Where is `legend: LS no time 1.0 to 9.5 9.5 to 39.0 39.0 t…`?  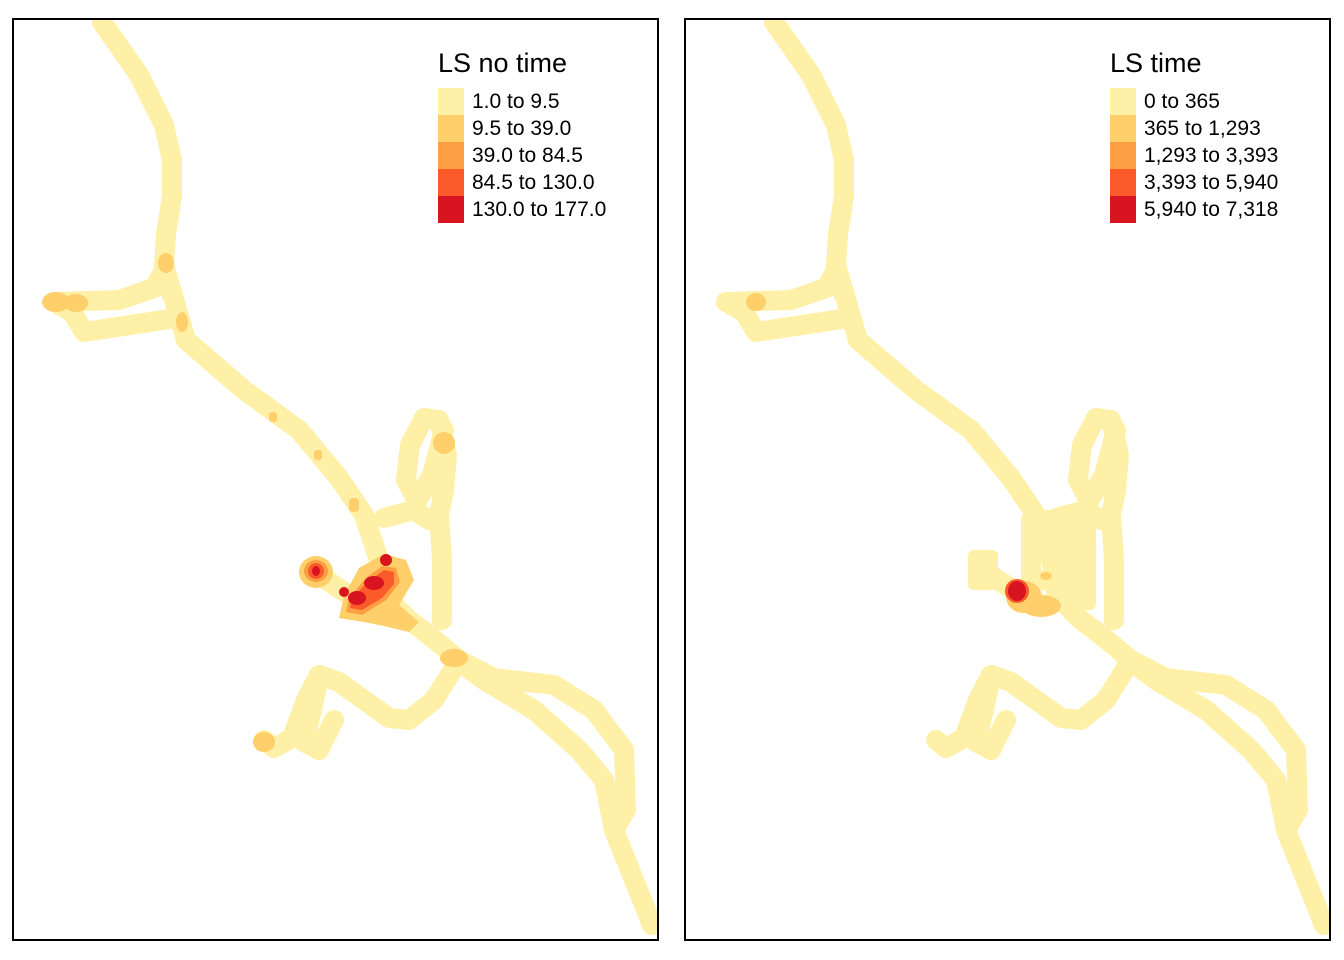 legend: LS no time 1.0 to 9.5 9.5 to 39.0 39.0 t… is located at coordinates (522, 135).